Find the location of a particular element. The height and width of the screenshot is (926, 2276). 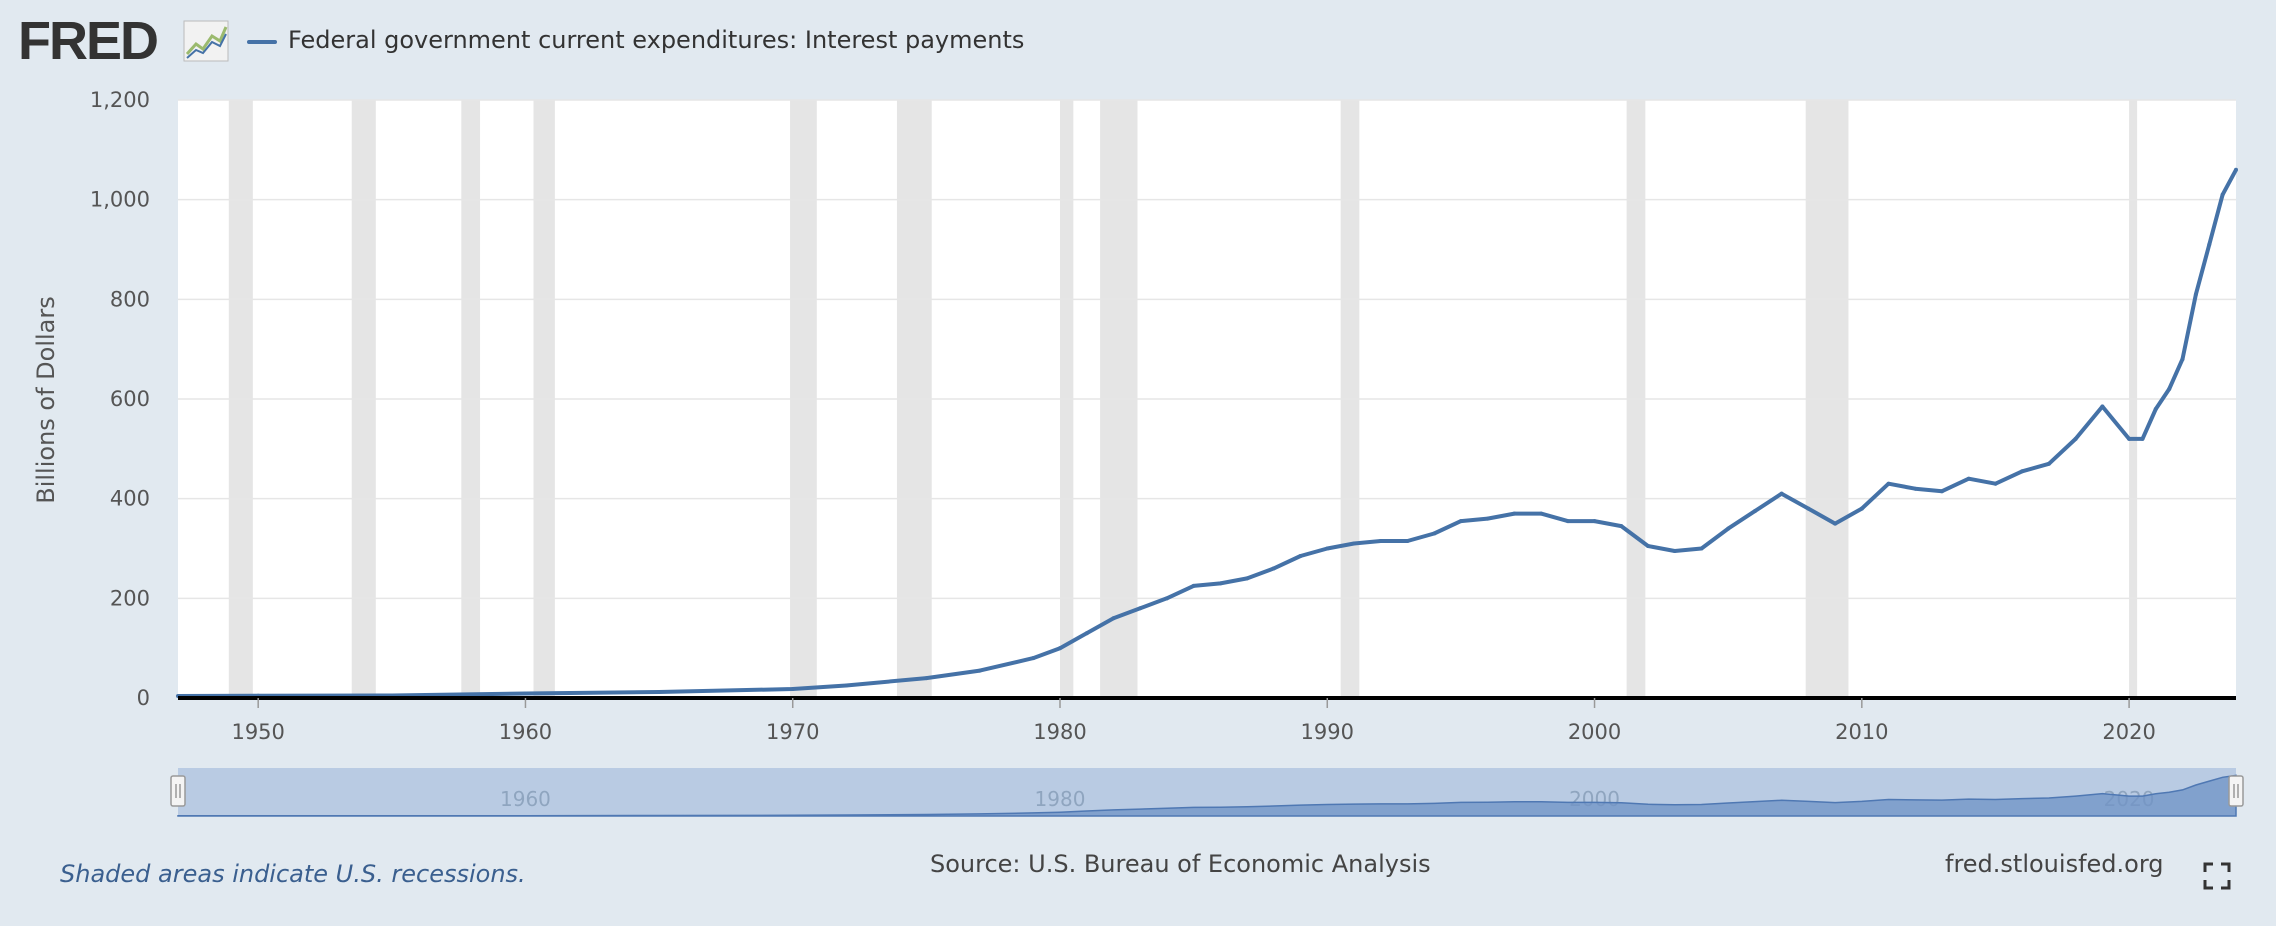

x-tick-label: 1990 is located at coordinates (1327, 732).